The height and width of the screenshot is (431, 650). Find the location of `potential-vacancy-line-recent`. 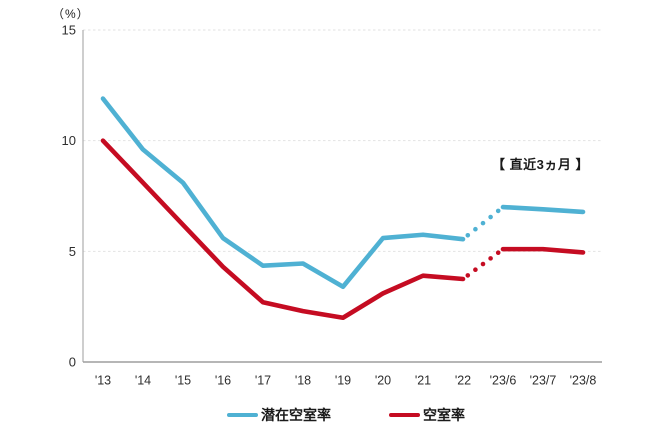

potential-vacancy-line-recent is located at coordinates (543, 209).